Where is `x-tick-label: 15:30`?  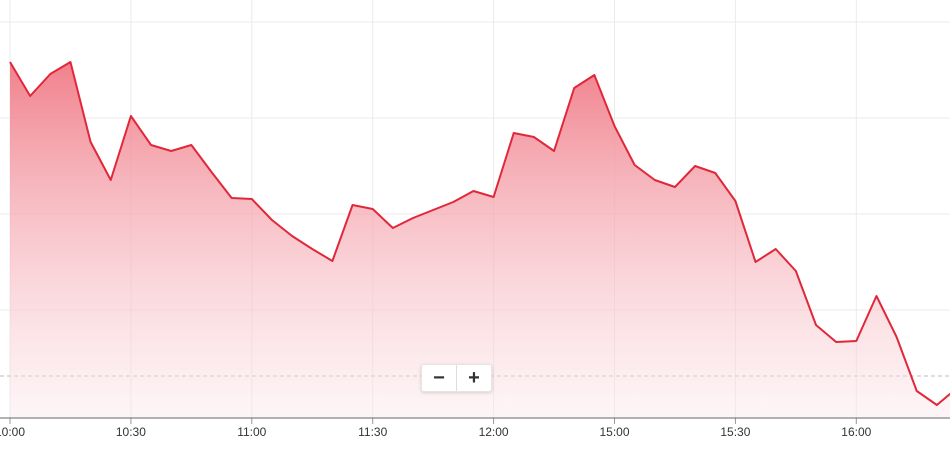 x-tick-label: 15:30 is located at coordinates (735, 432).